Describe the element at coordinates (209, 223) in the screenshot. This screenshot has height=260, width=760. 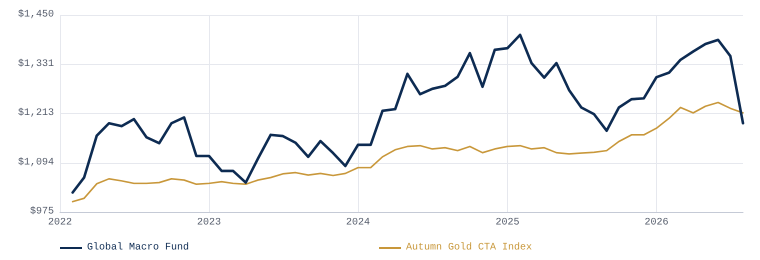
I see `x-tick-label: 2023` at that location.